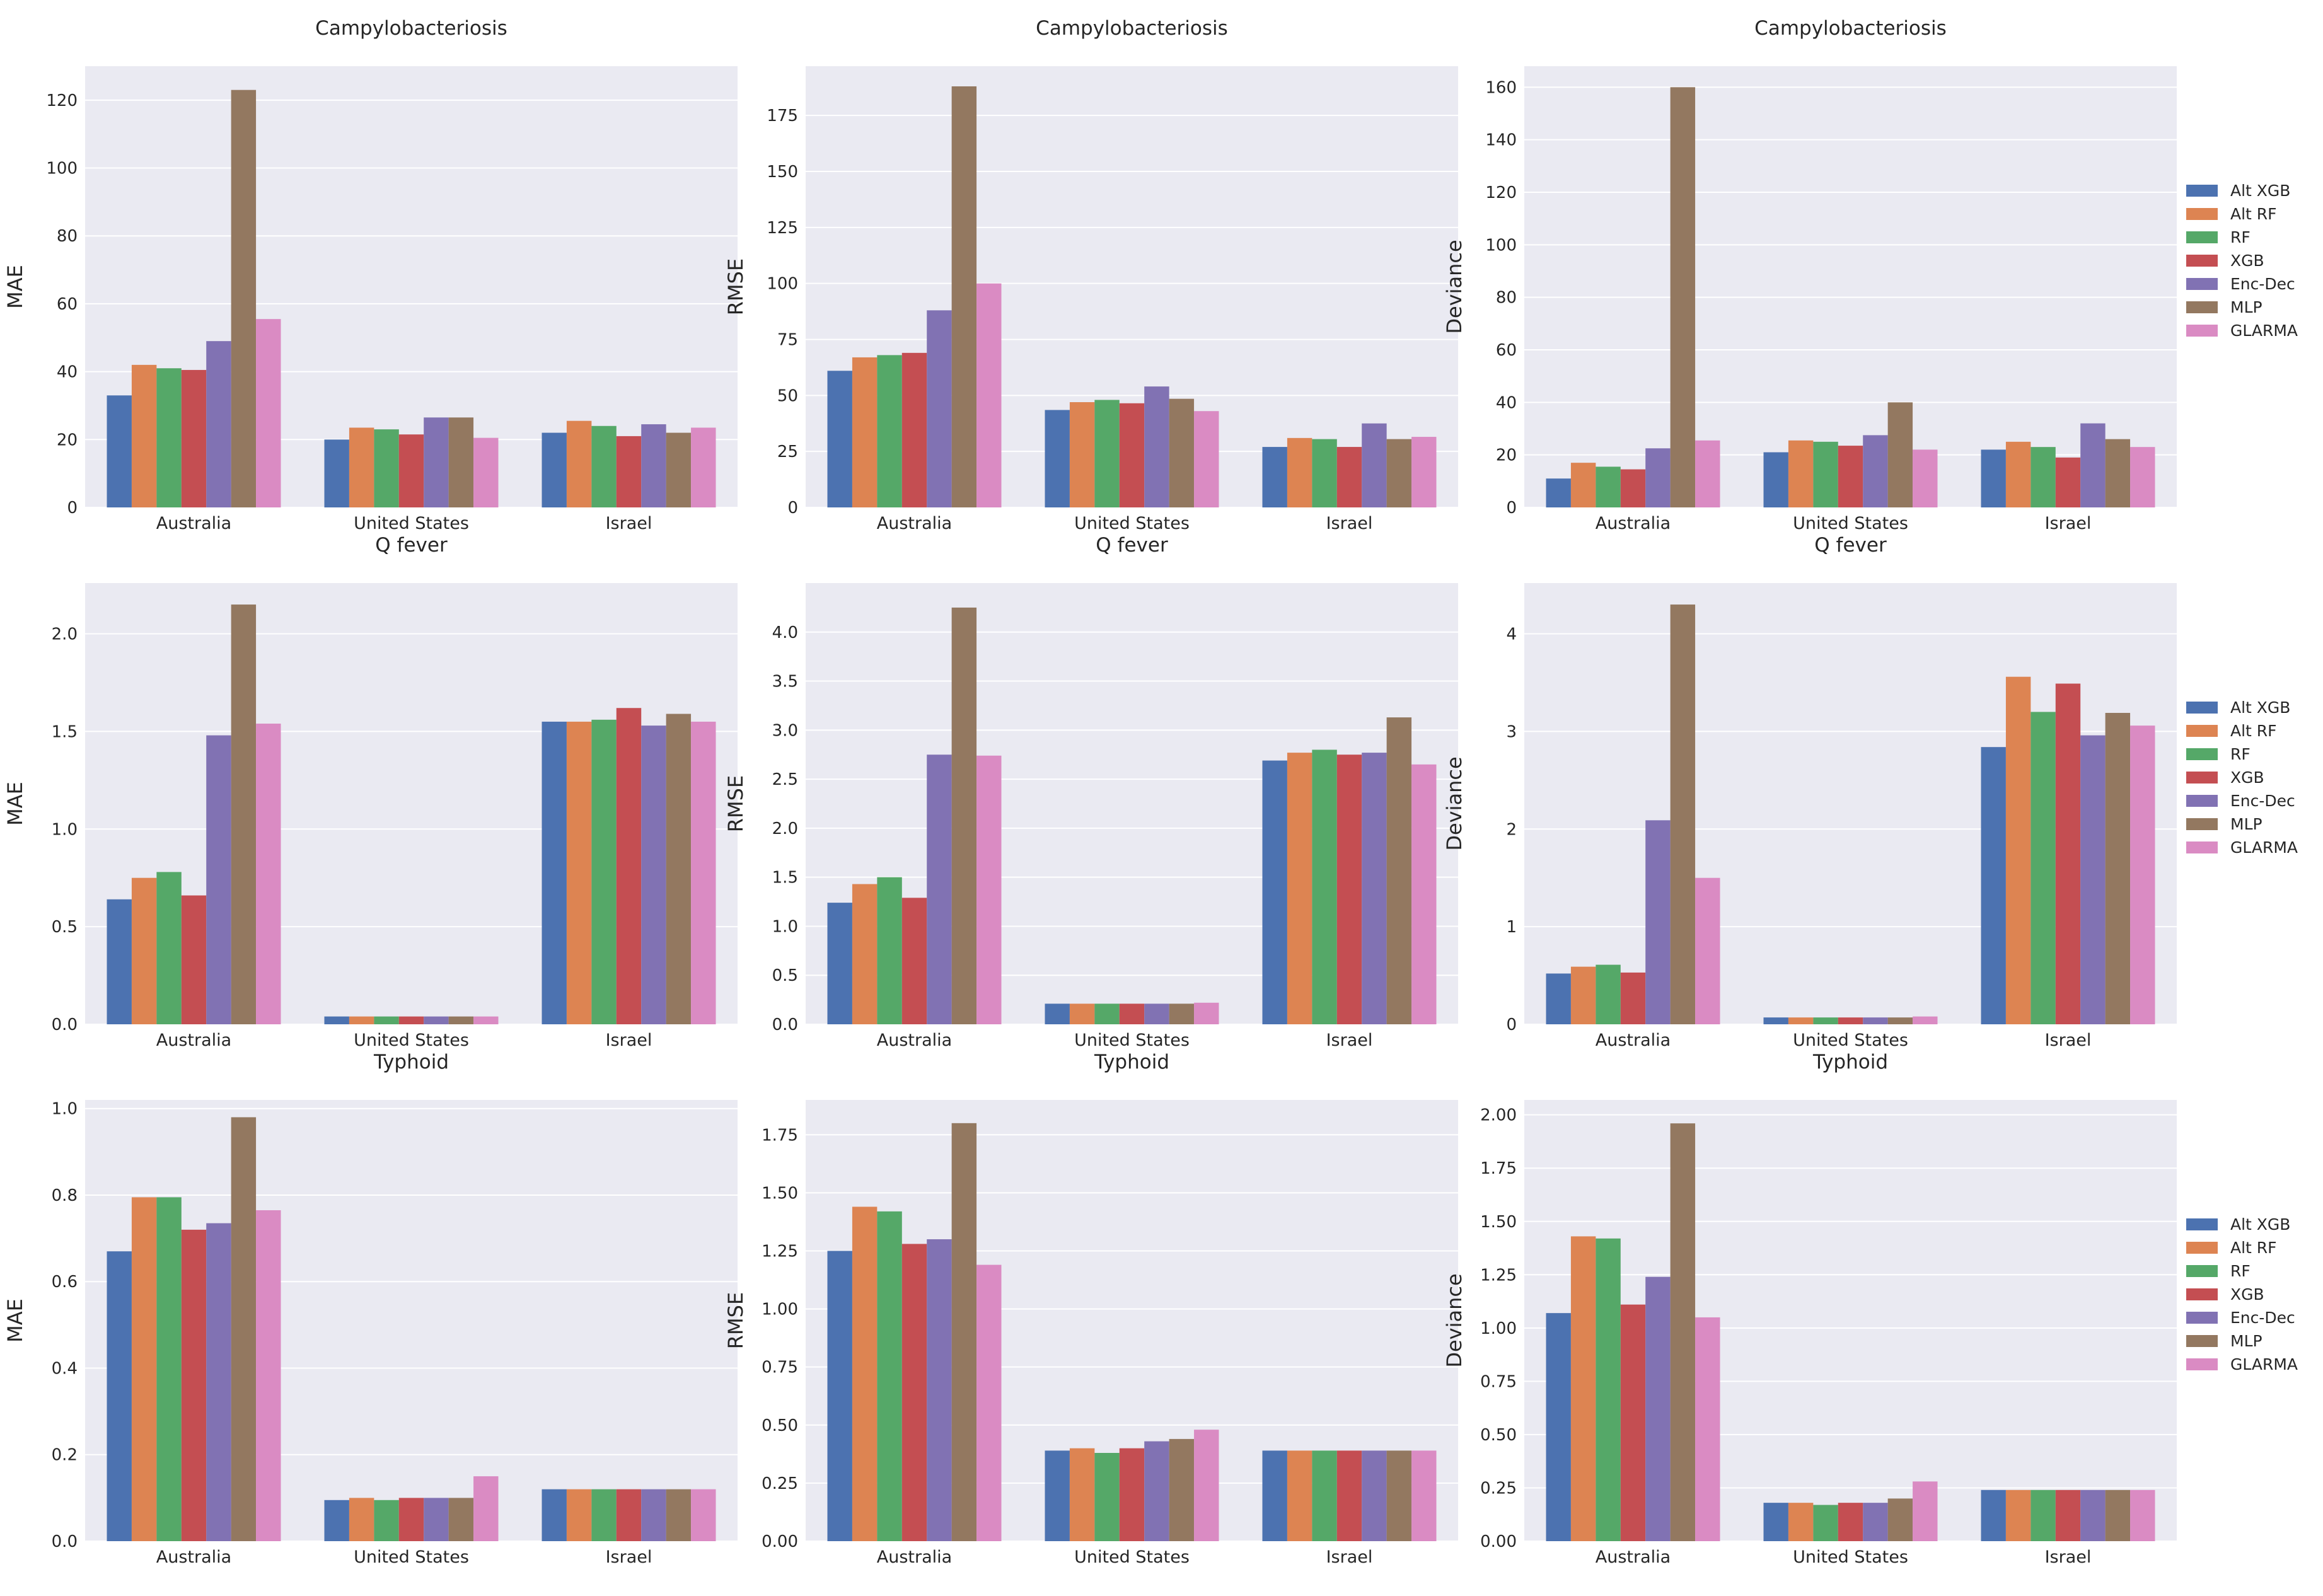 This screenshot has width=2323, height=1596. Describe the element at coordinates (65, 927) in the screenshot. I see `y-tick-label: 0.5` at that location.